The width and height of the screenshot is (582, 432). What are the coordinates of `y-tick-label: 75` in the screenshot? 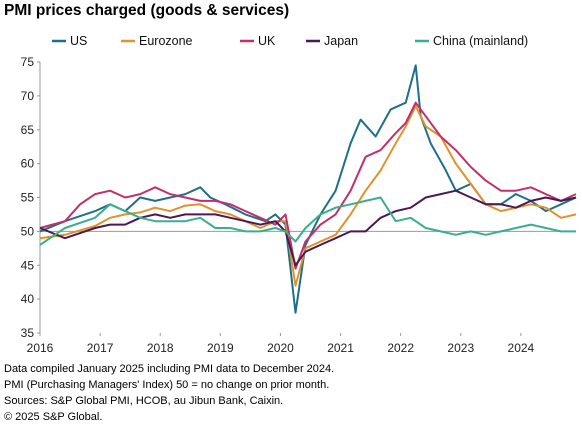 It's located at (28, 62).